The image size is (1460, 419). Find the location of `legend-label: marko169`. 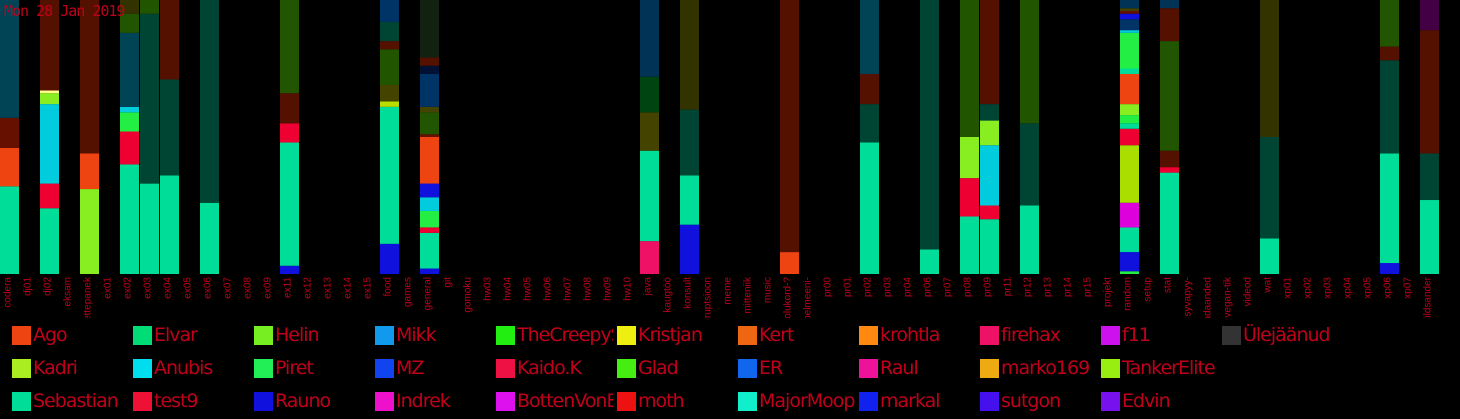

legend-label: marko169 is located at coordinates (1045, 368).